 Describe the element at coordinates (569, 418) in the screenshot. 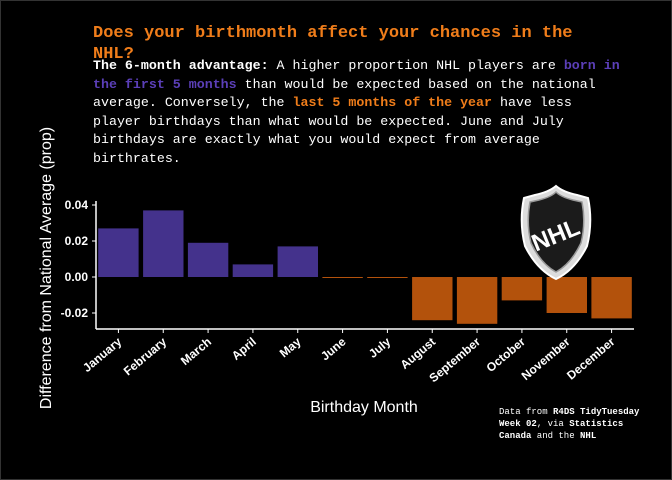

I see `caption-source-r4ds: R4DS TidyTuesday Week 02` at that location.